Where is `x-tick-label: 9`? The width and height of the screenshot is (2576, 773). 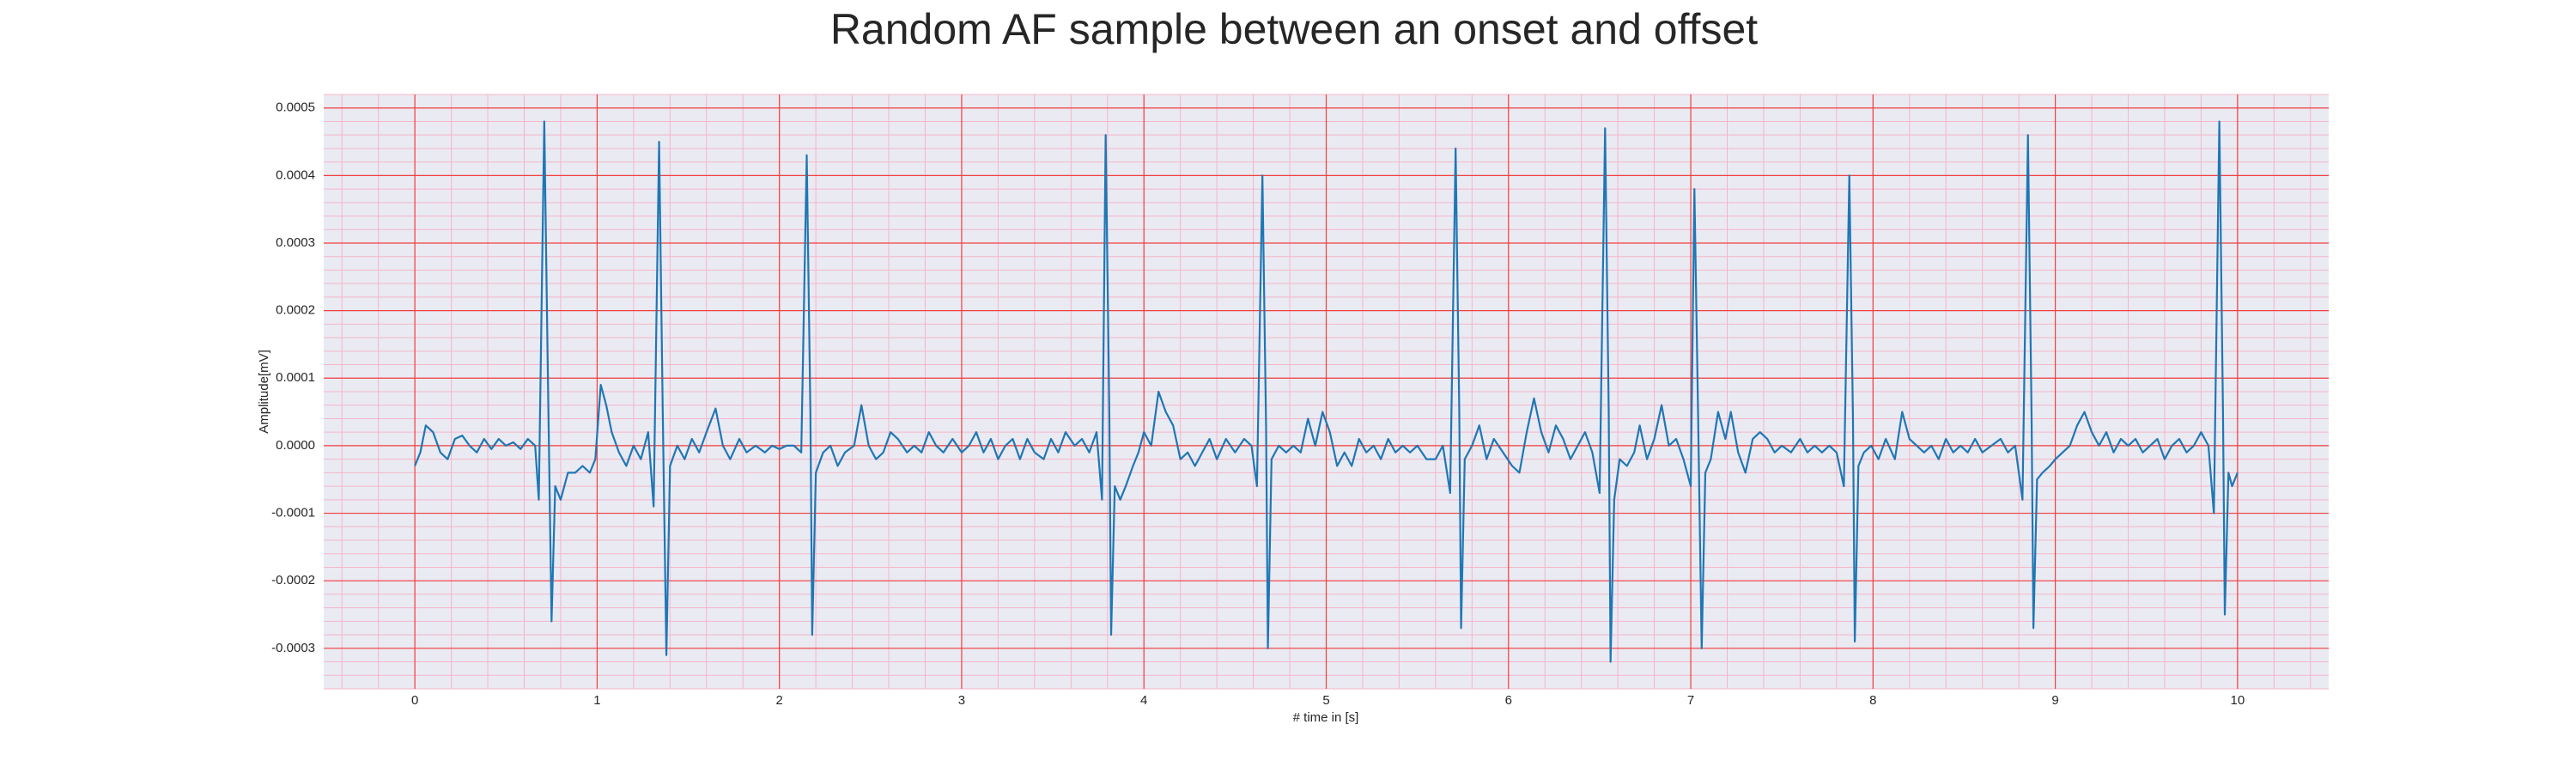 x-tick-label: 9 is located at coordinates (2054, 700).